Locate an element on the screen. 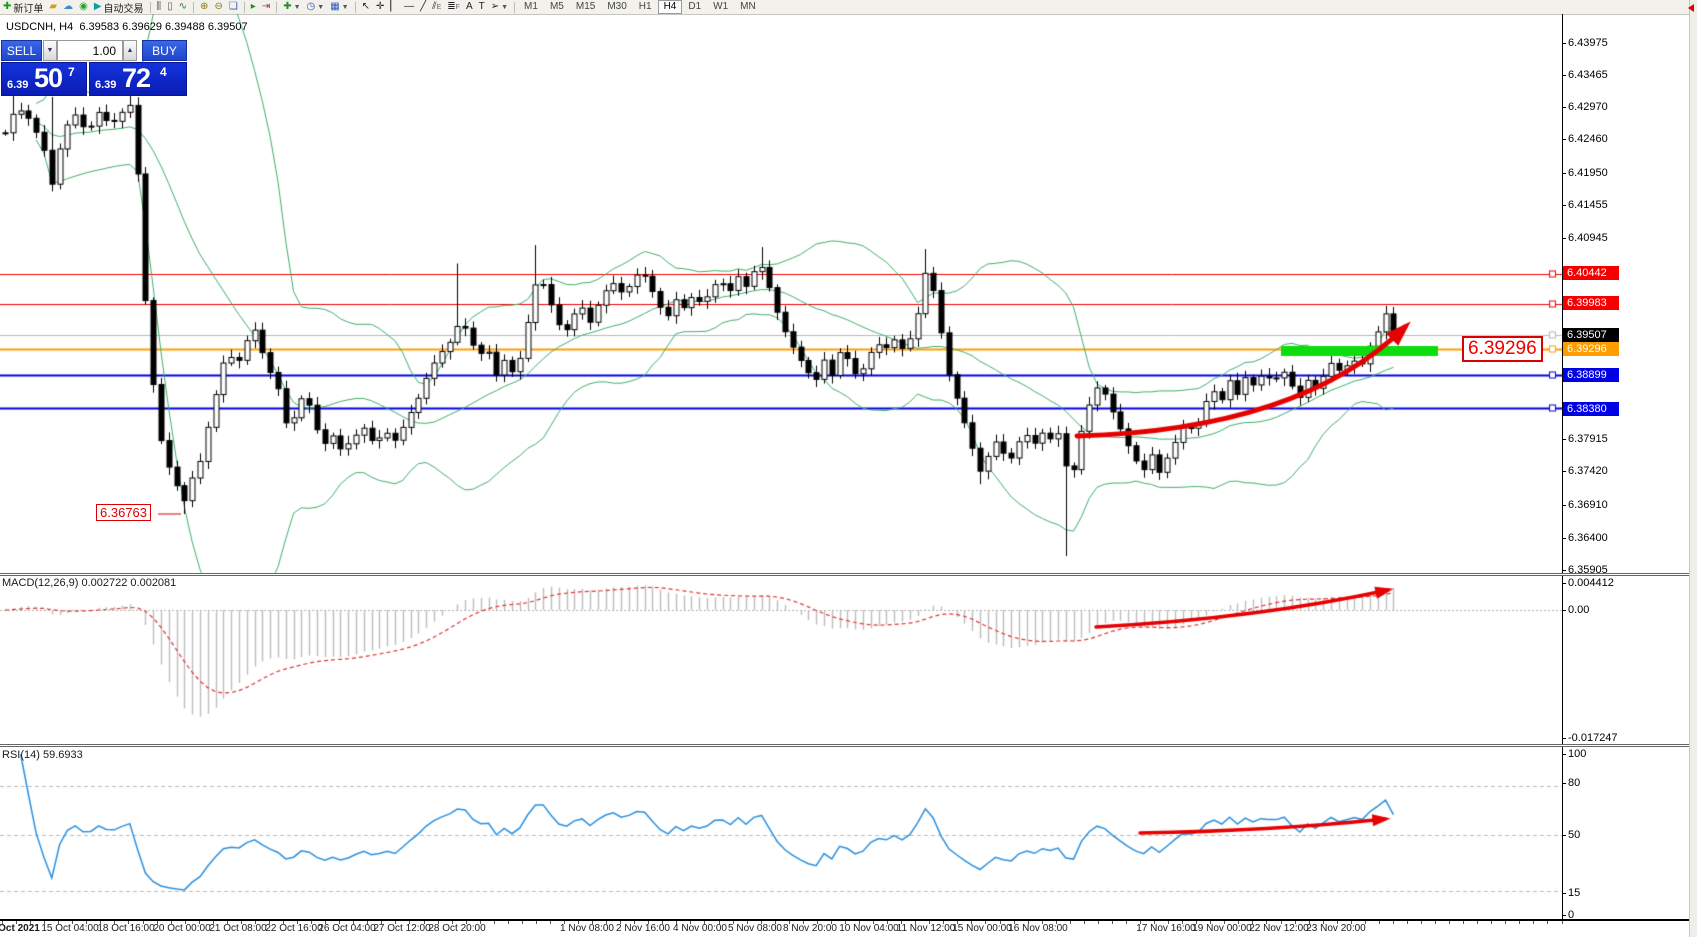 The height and width of the screenshot is (937, 1697). indicators-button: ✚ ▼ is located at coordinates (292, 6).